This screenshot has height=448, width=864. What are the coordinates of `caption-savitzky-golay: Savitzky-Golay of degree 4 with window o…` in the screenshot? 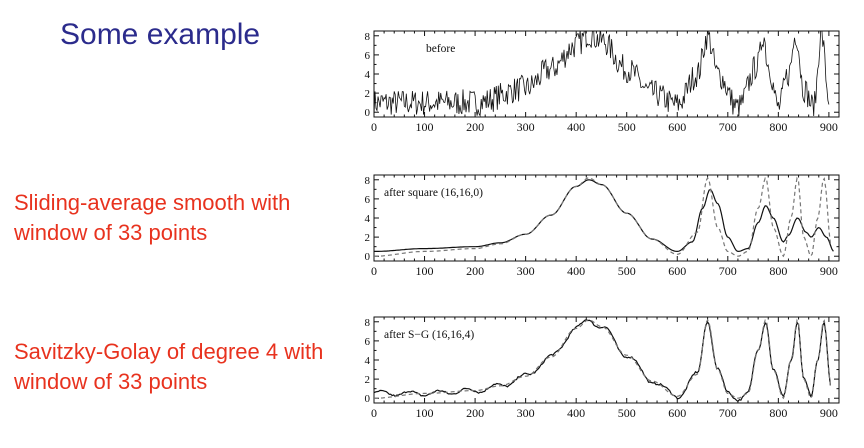 It's located at (169, 366).